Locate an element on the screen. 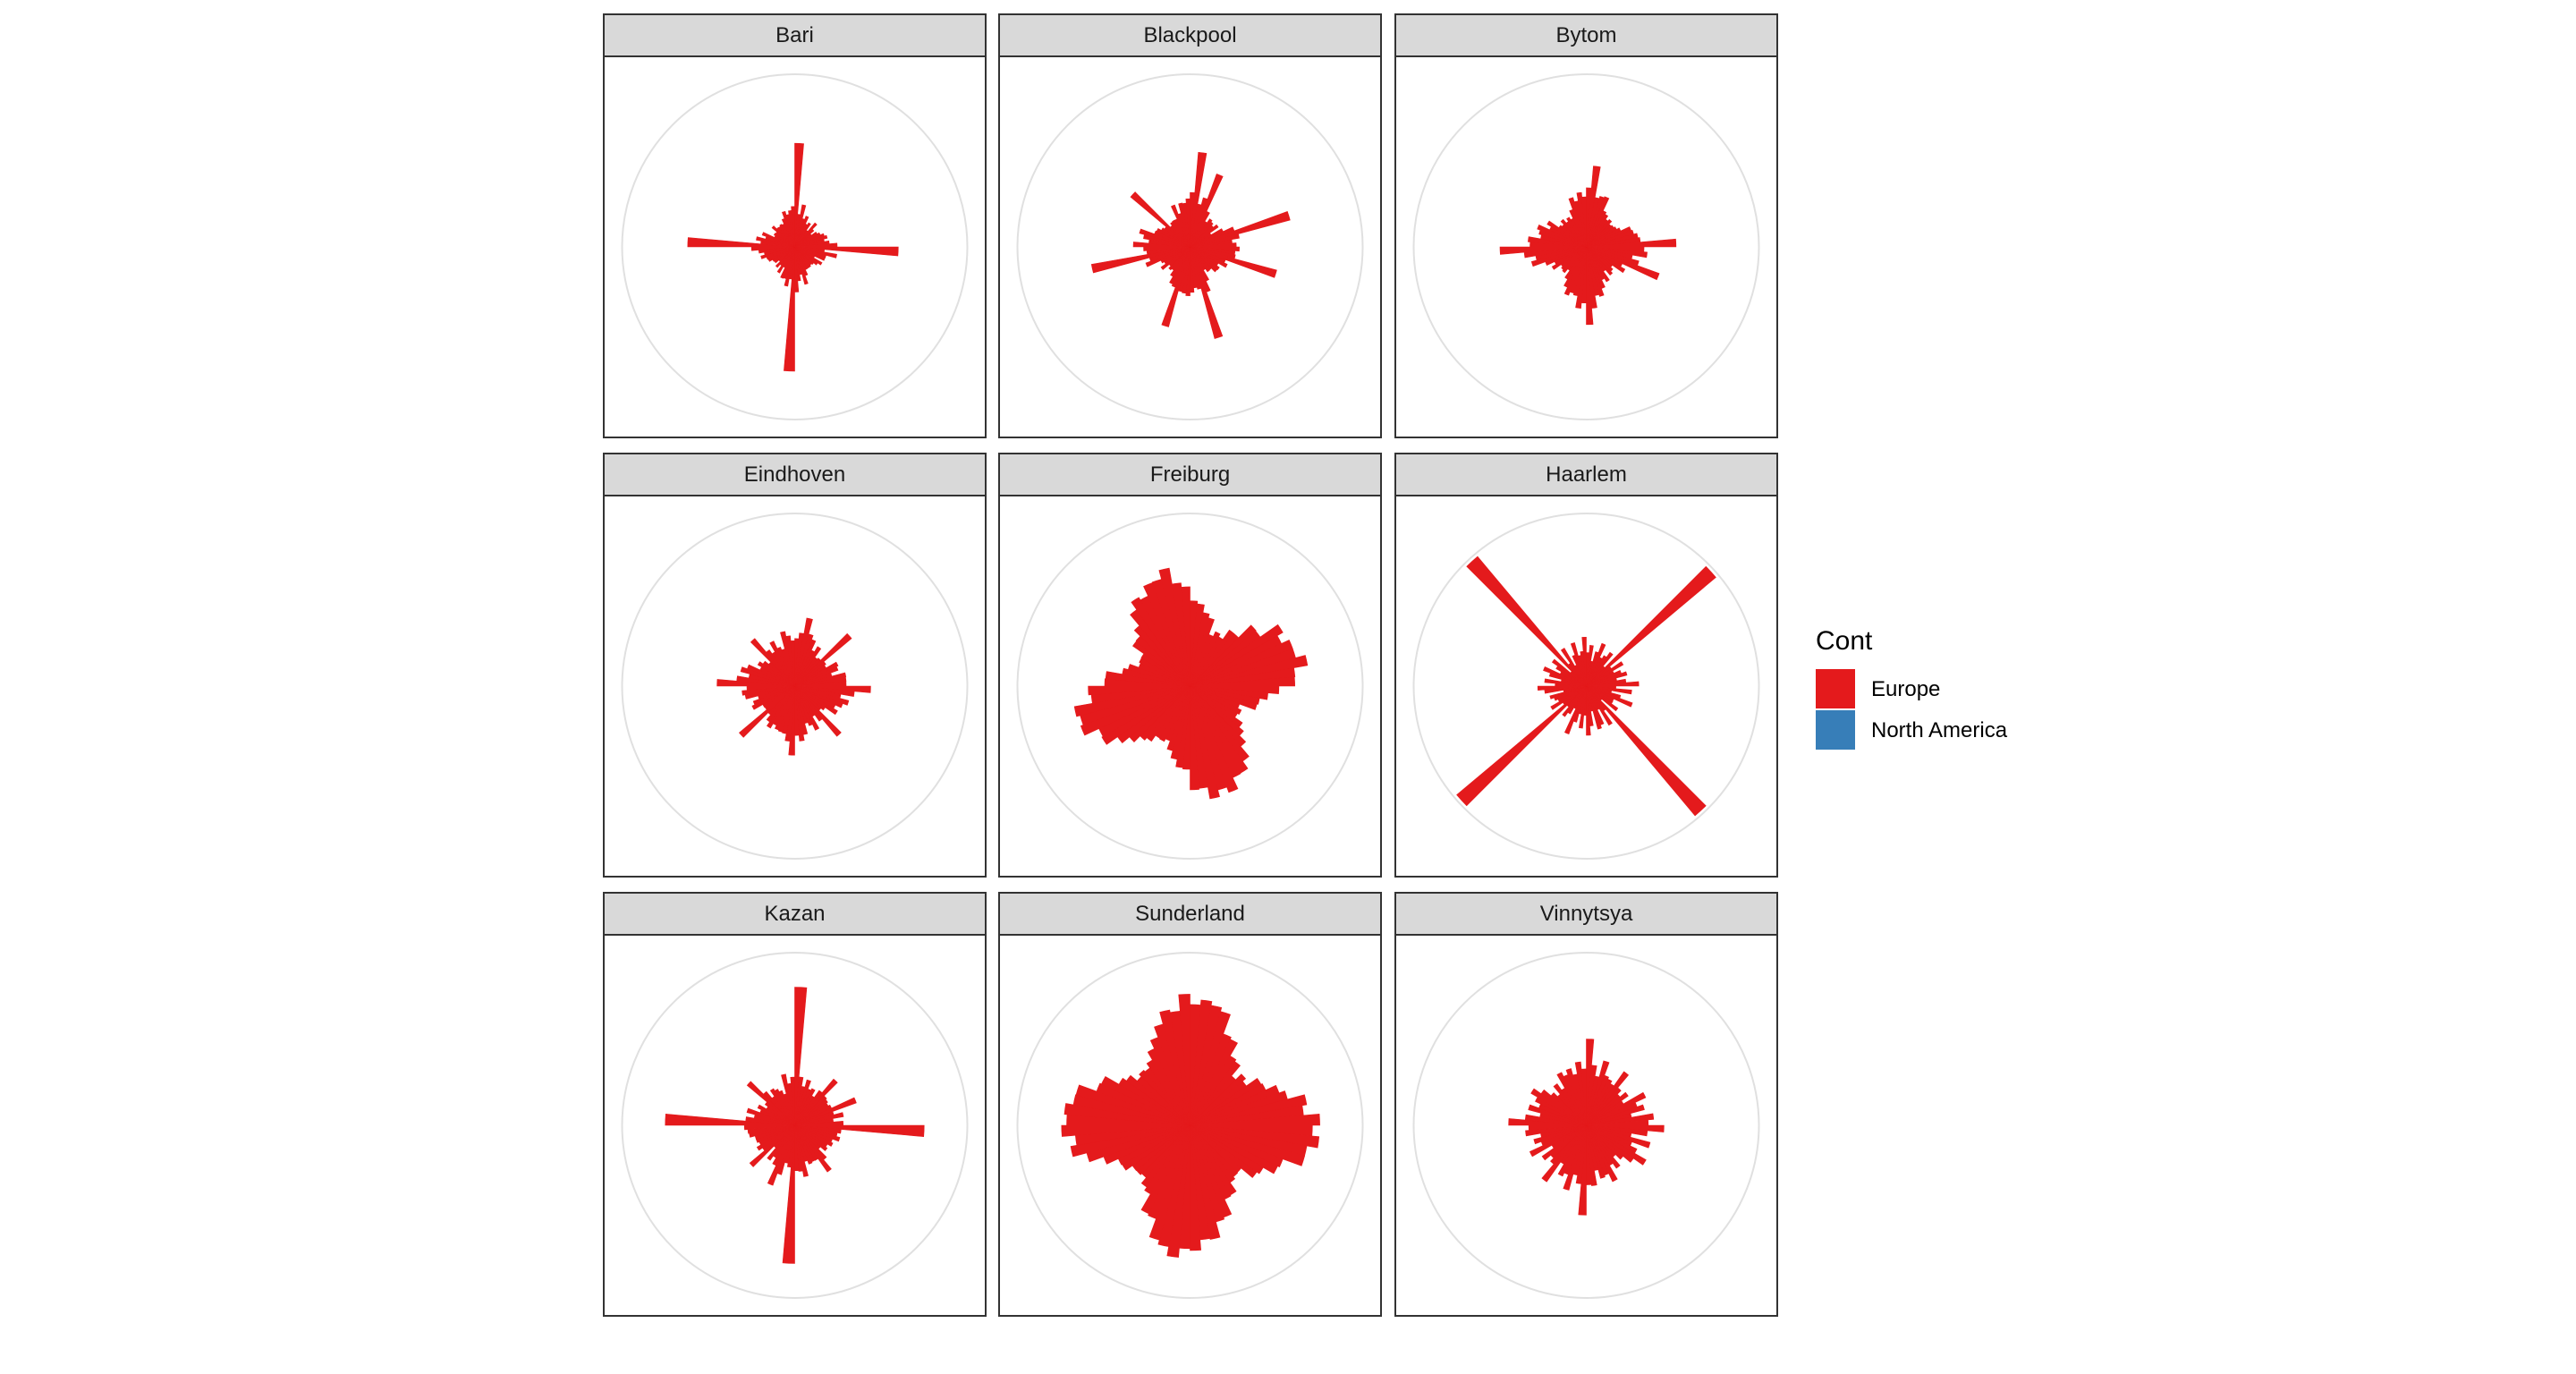  facet-bari: Bari is located at coordinates (795, 225).